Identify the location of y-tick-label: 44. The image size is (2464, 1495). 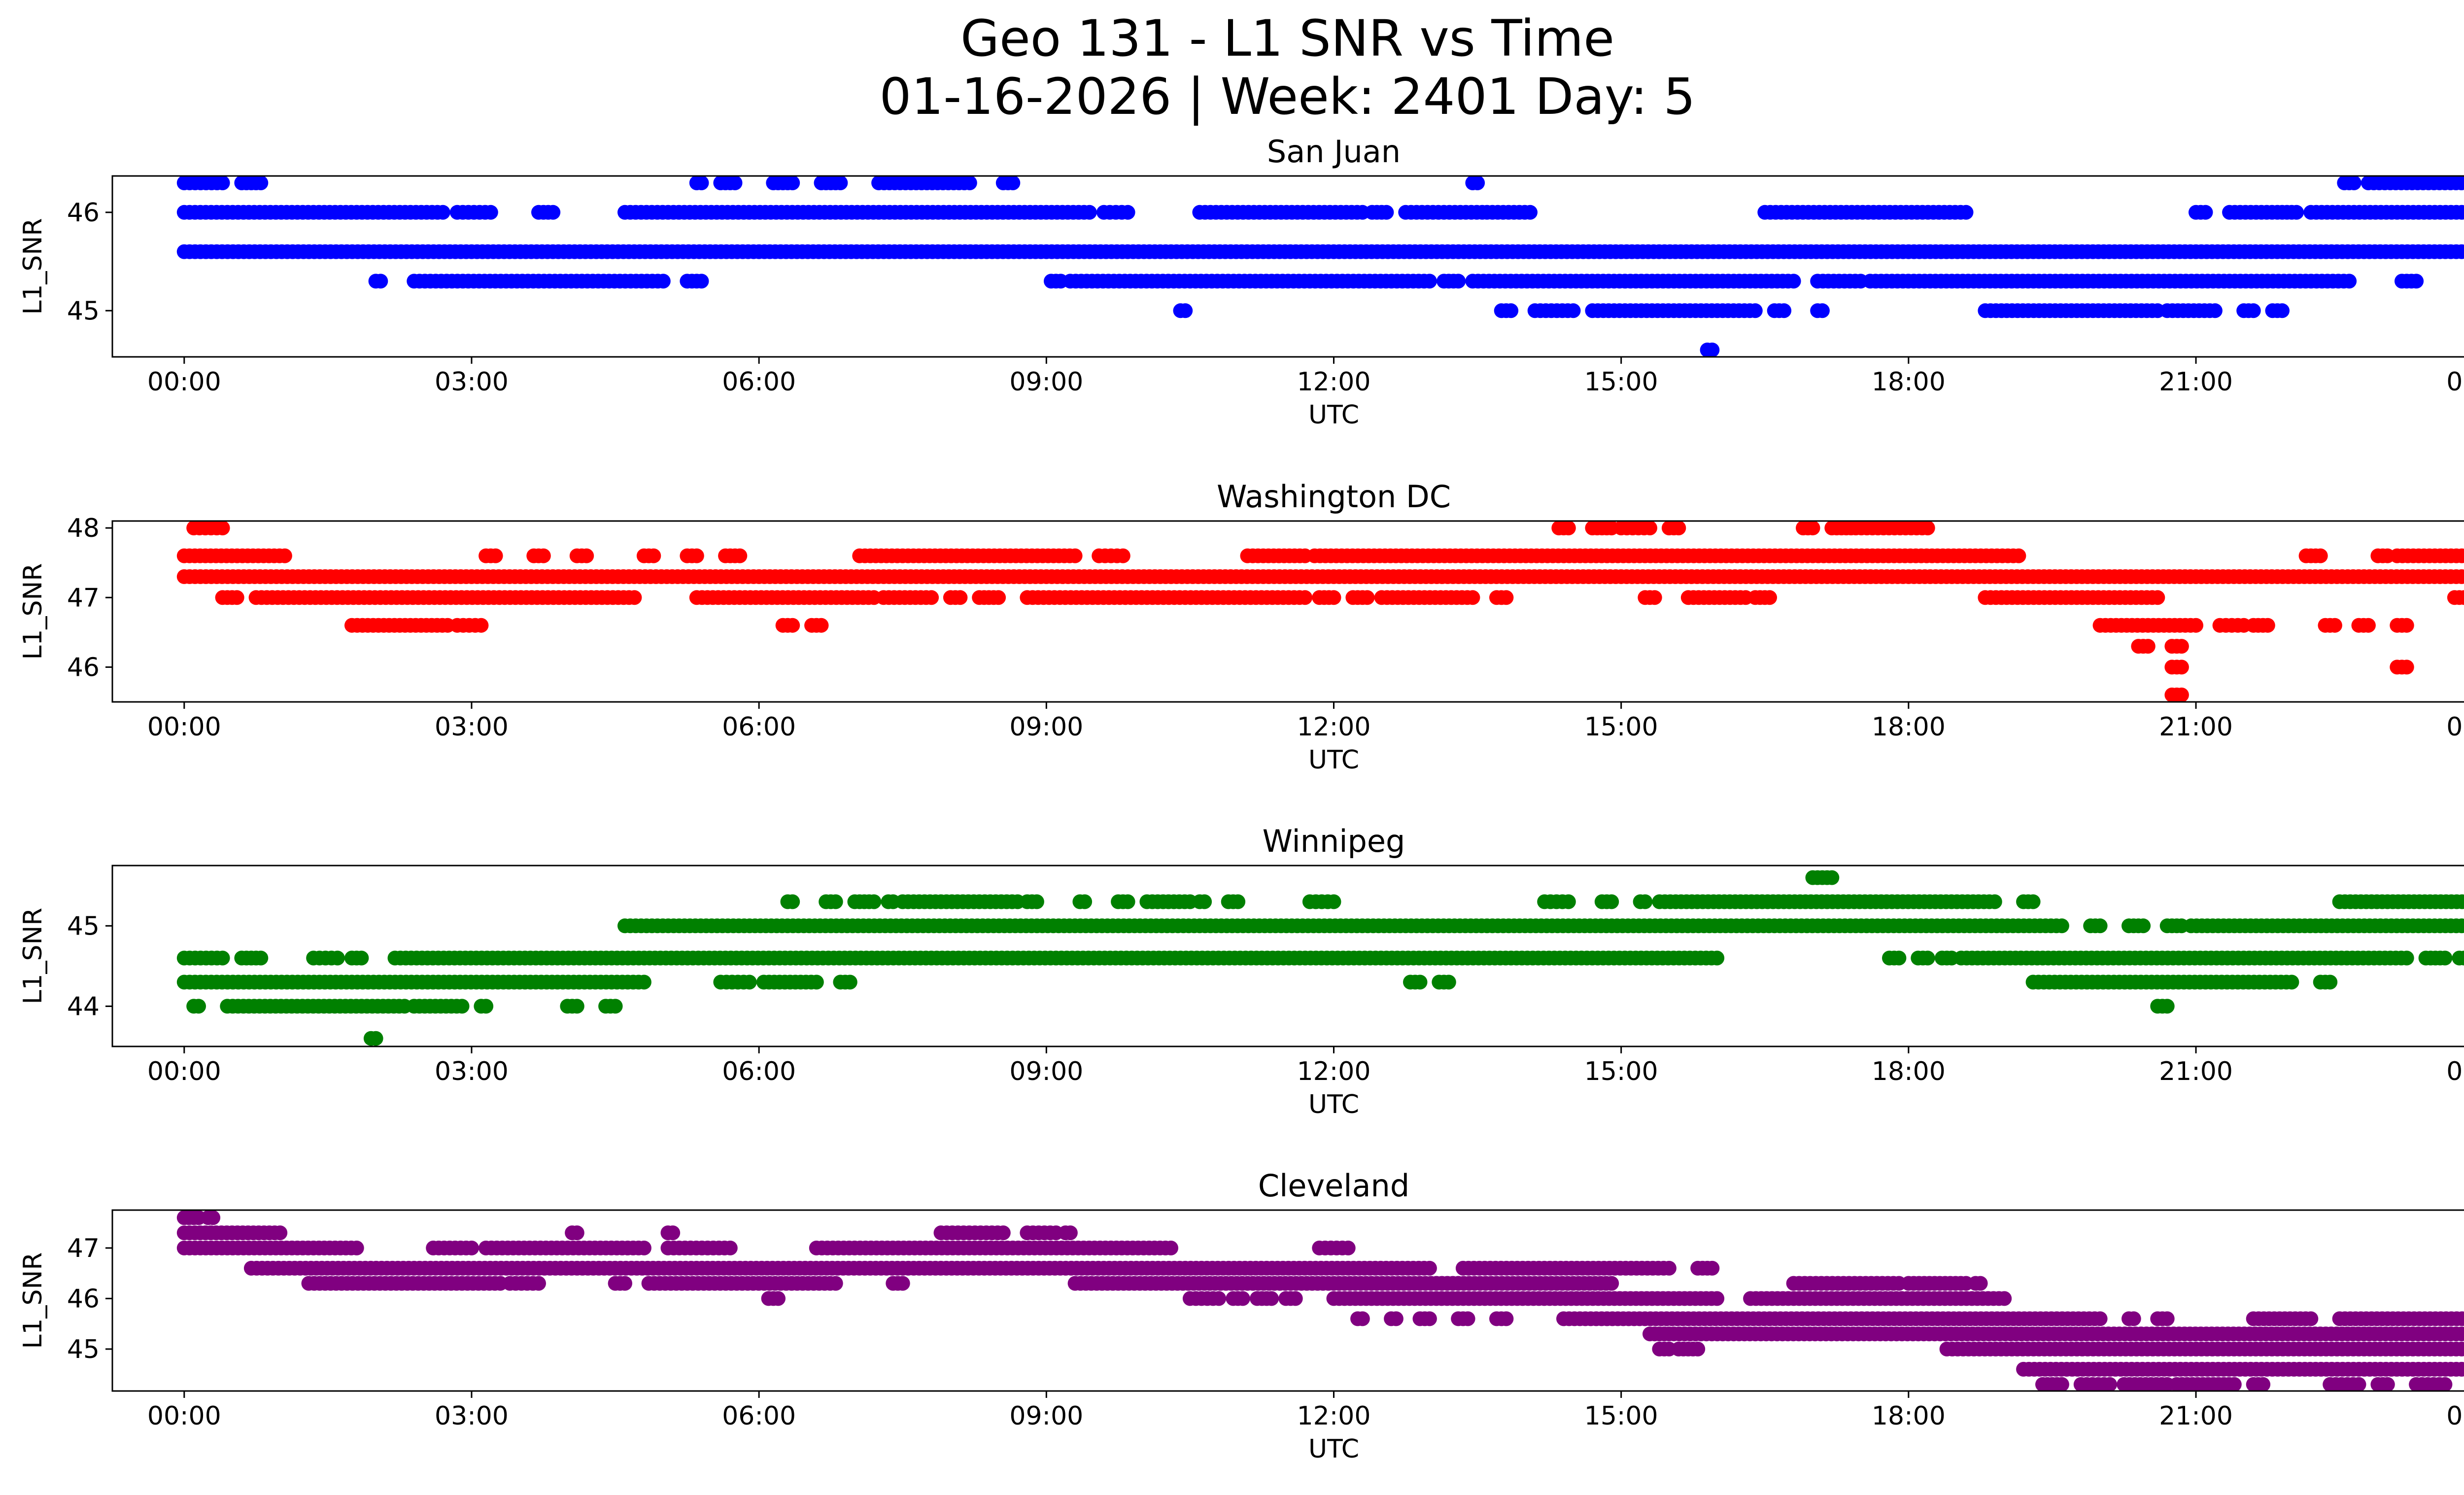
(83, 1006).